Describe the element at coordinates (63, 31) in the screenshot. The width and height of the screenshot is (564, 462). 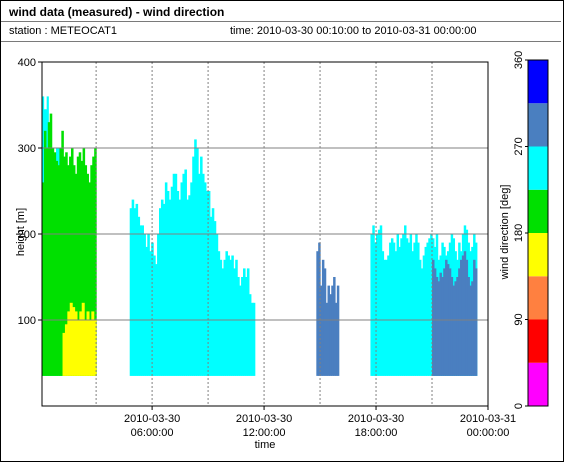
I see `station-label: station : METEOCAT1` at that location.